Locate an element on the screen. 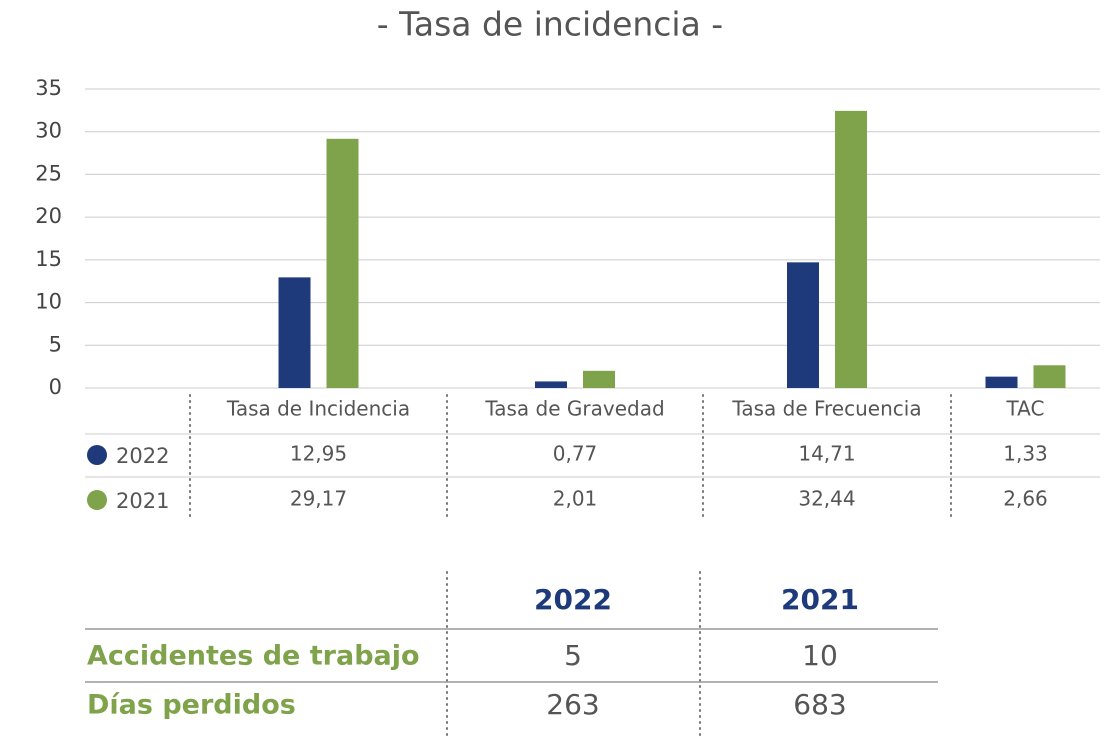 The height and width of the screenshot is (742, 1104). data-label: 12,95 is located at coordinates (318, 454).